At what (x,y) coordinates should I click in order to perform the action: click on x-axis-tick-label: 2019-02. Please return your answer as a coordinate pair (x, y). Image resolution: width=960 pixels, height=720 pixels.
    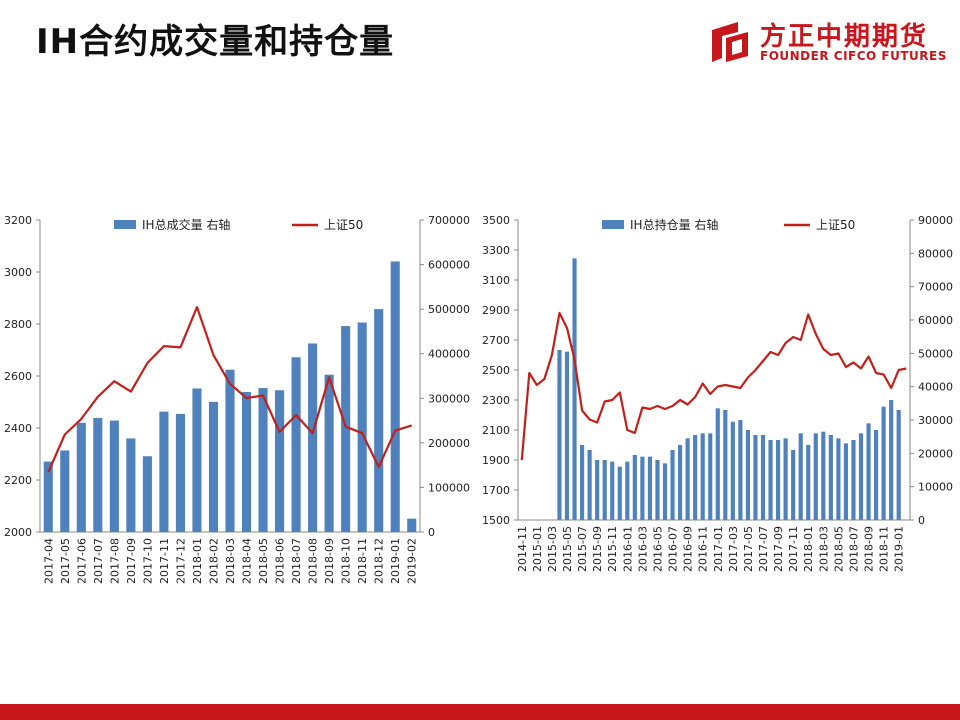
    Looking at the image, I should click on (412, 561).